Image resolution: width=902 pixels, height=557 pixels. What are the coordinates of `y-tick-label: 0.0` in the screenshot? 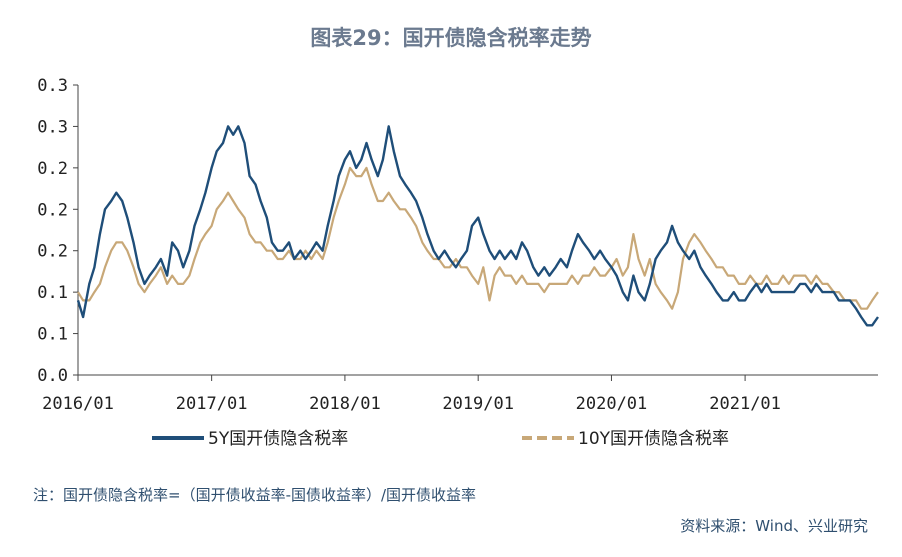 It's located at (52, 376).